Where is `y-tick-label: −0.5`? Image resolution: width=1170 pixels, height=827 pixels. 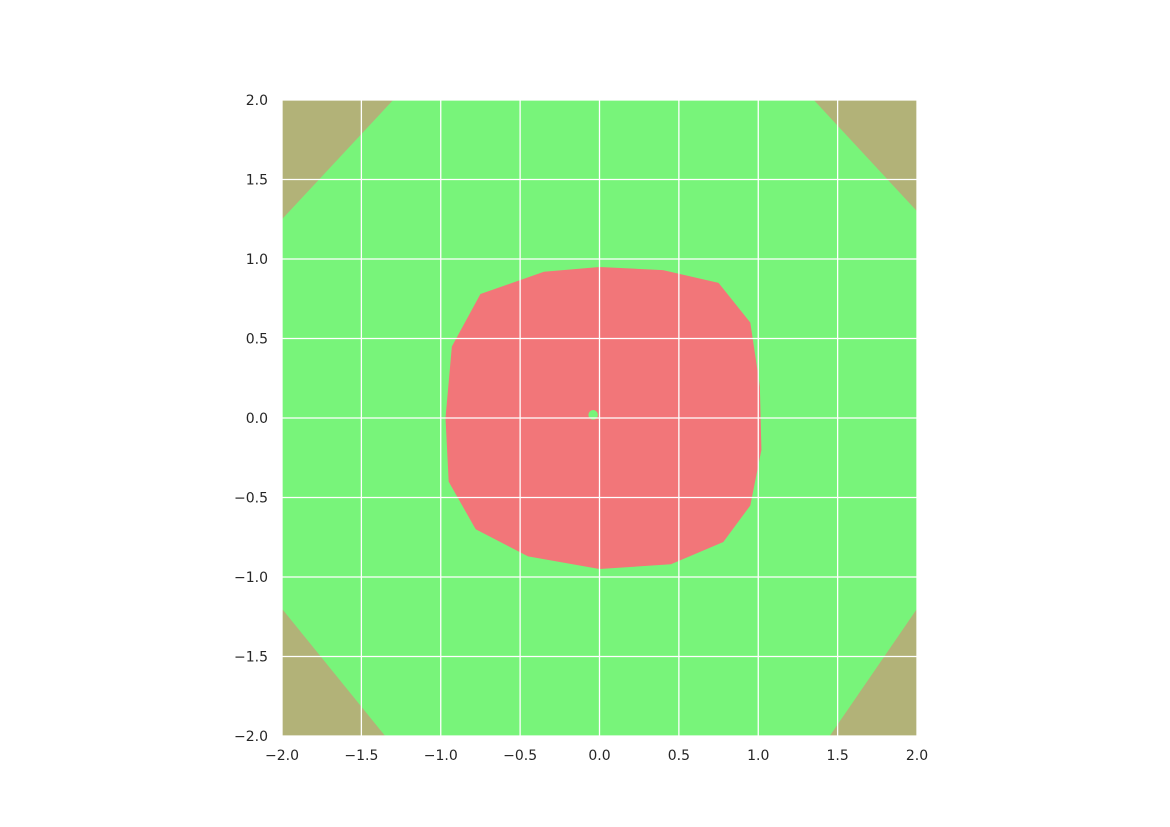
y-tick-label: −0.5 is located at coordinates (251, 499).